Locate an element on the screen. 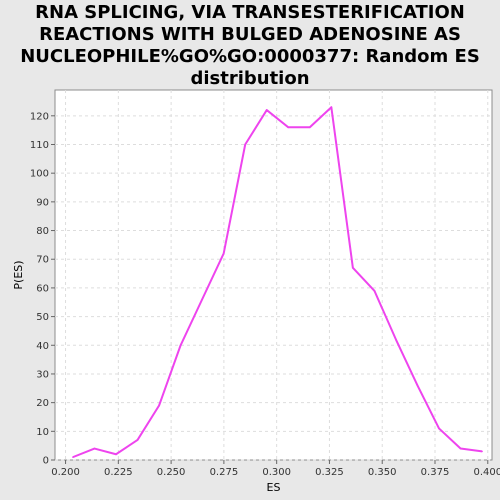  x-tick-label: 0.200 is located at coordinates (65, 472).